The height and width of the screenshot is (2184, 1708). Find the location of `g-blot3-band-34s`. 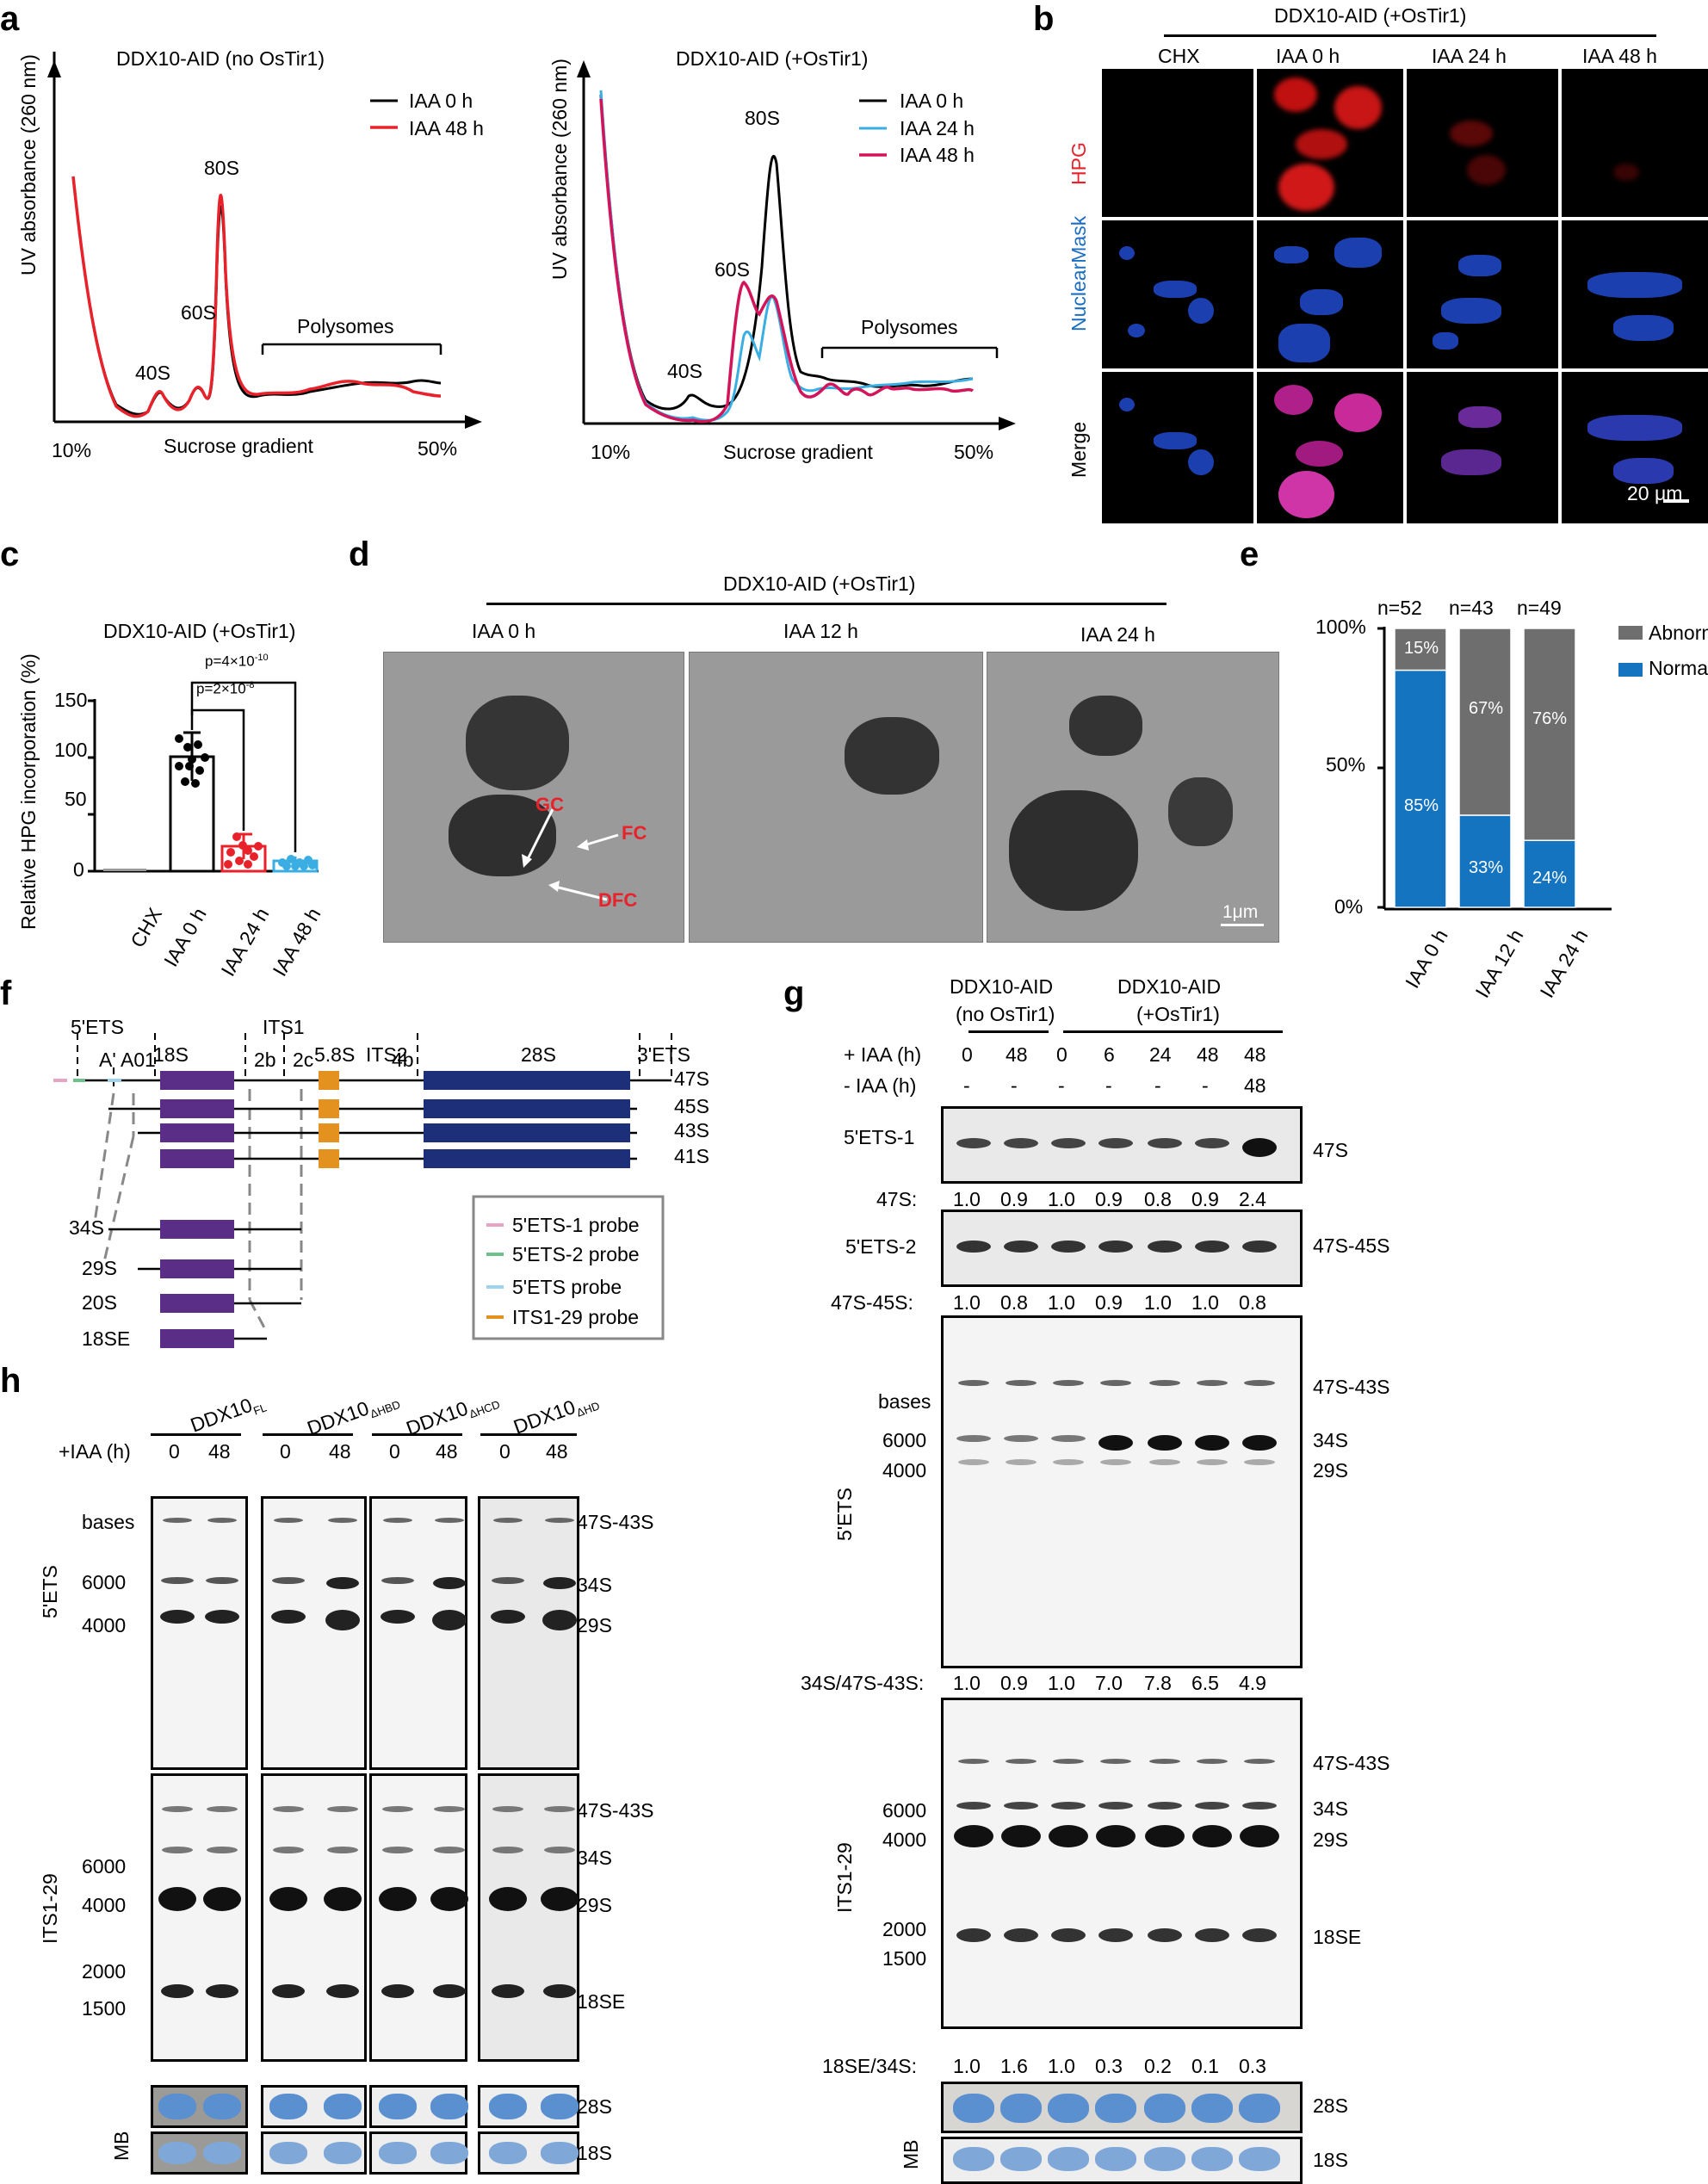

g-blot3-band-34s is located at coordinates (1259, 1443).